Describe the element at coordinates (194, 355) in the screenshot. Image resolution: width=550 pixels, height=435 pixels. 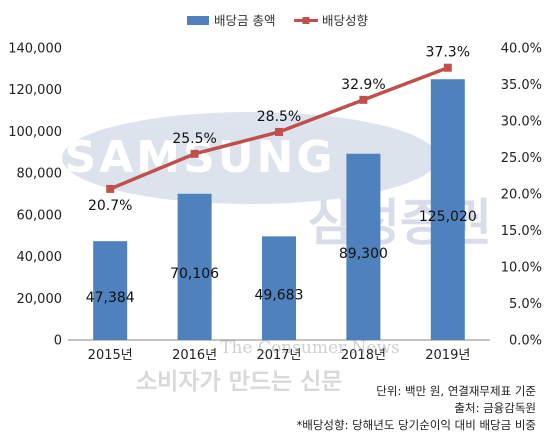
I see `x-tick-label: 2016년` at that location.